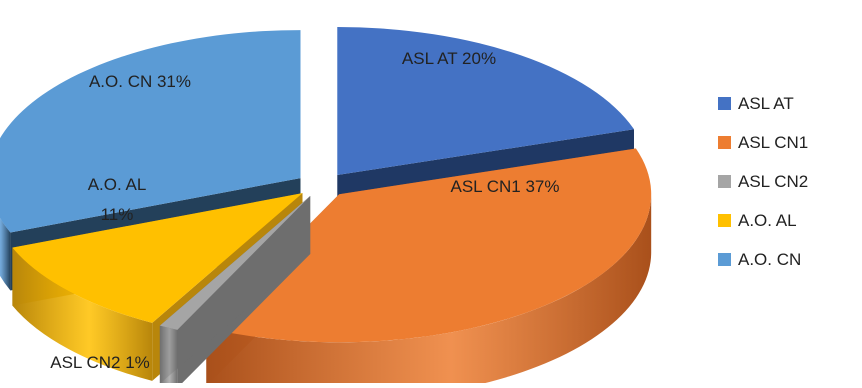  Describe the element at coordinates (773, 181) in the screenshot. I see `legend-label: ASL CN2` at that location.